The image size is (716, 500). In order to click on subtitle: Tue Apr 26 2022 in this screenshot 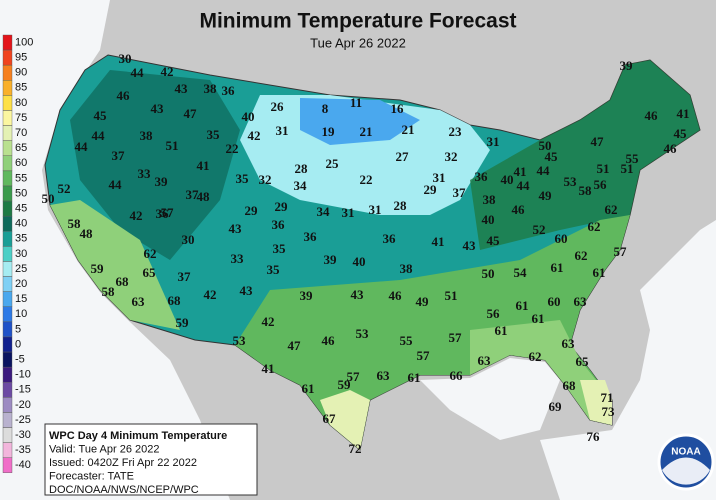, I will do `click(358, 42)`.